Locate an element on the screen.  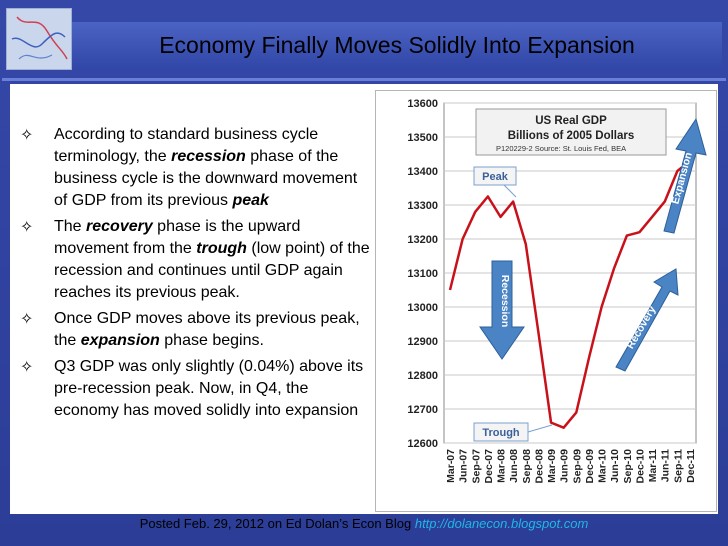
x-tick-label: Jun-09 is located at coordinates (565, 466).